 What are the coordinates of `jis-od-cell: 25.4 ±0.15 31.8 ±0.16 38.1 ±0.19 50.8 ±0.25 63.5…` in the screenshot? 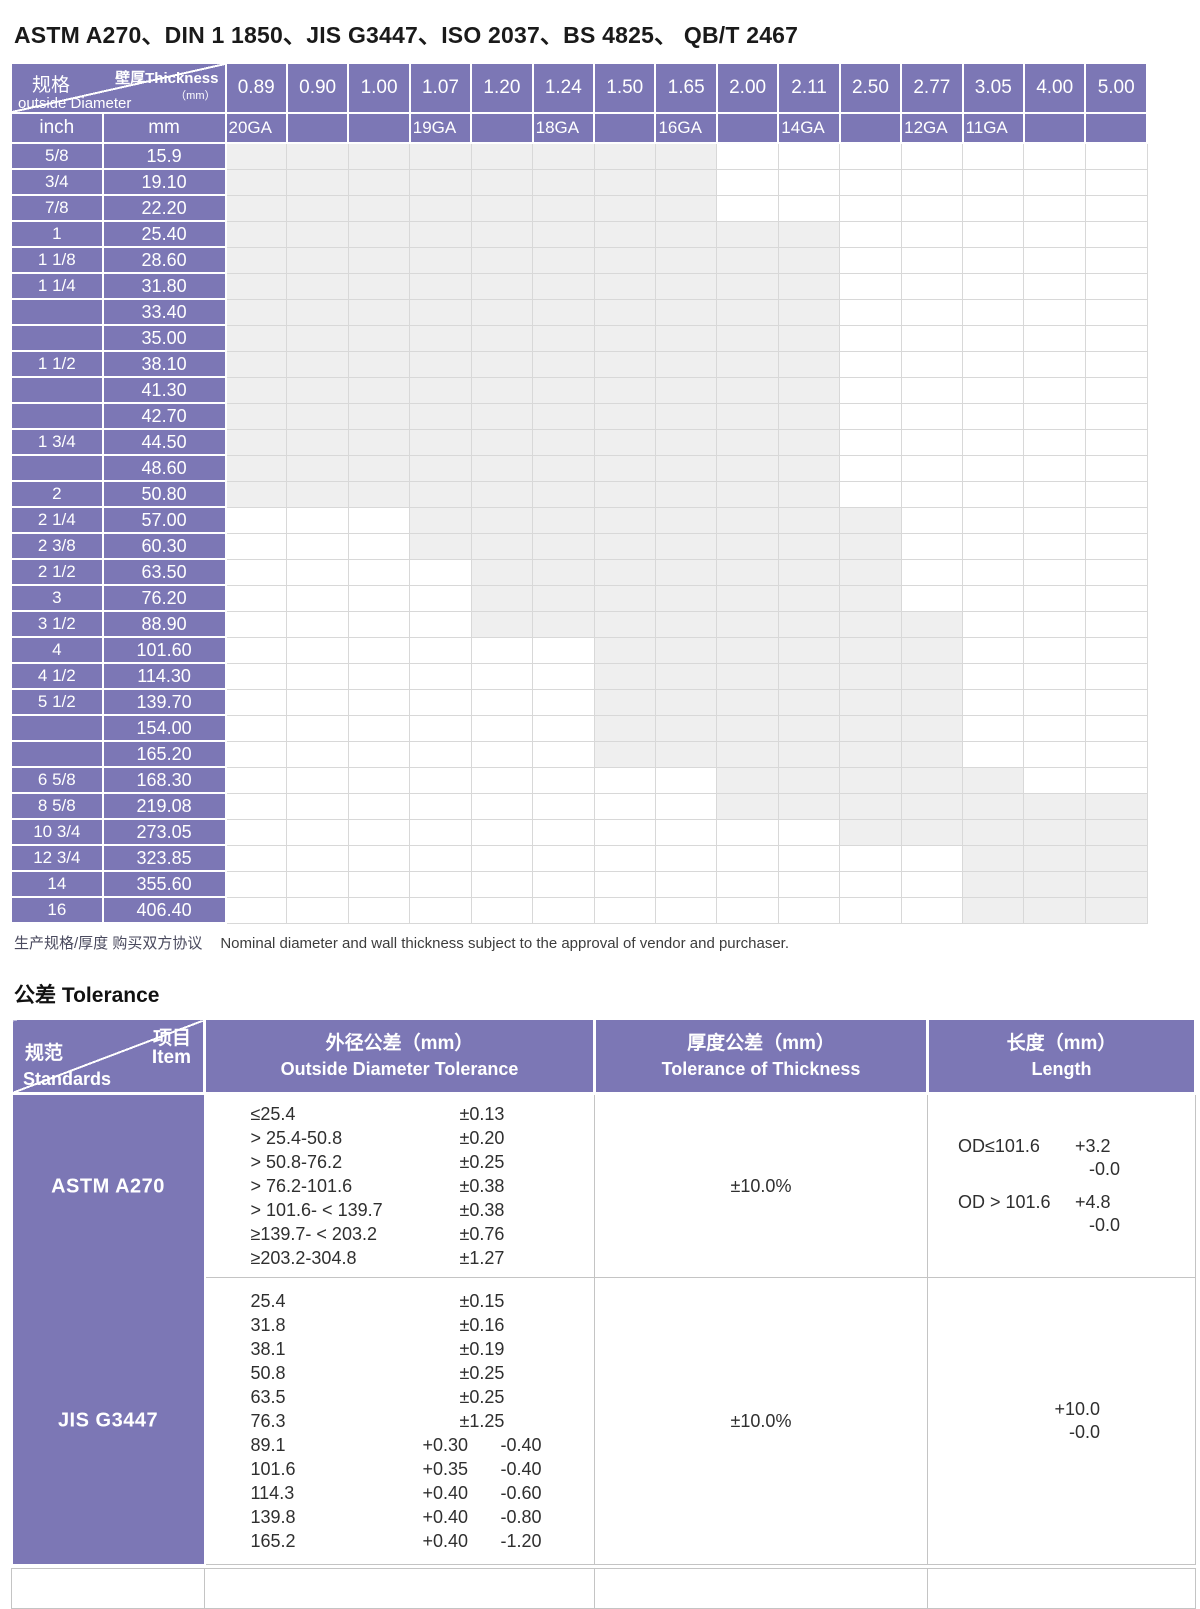 It's located at (399, 1421).